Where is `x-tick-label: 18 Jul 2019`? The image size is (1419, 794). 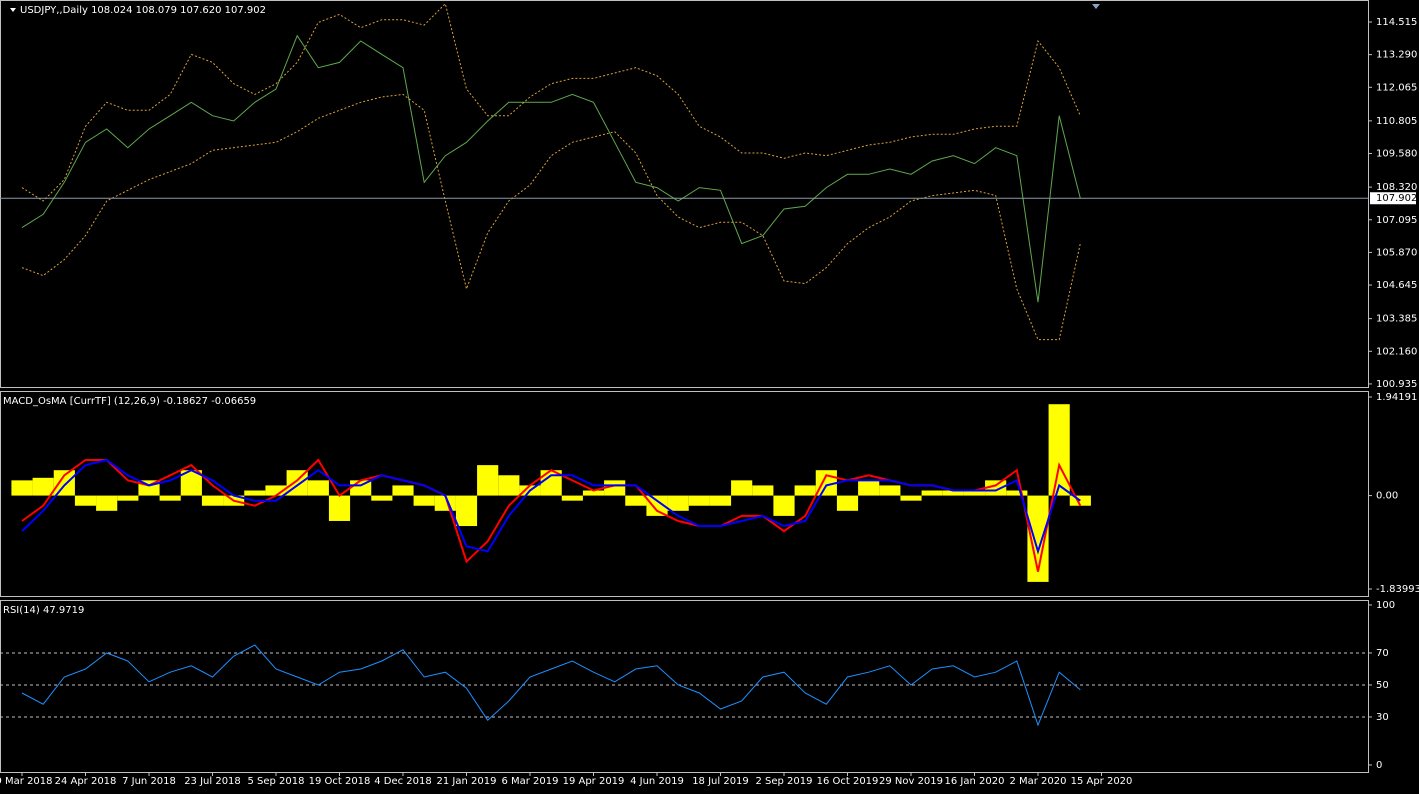
x-tick-label: 18 Jul 2019 is located at coordinates (720, 781).